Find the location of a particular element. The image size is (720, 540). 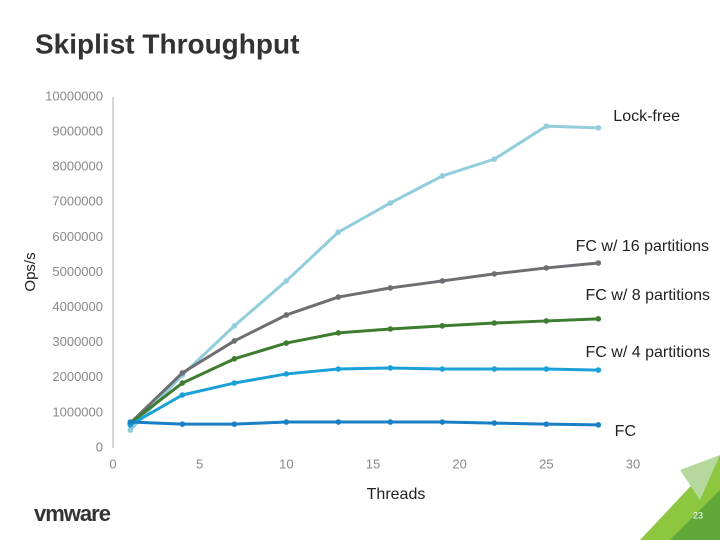

x-tick-label: 10 is located at coordinates (286, 463).